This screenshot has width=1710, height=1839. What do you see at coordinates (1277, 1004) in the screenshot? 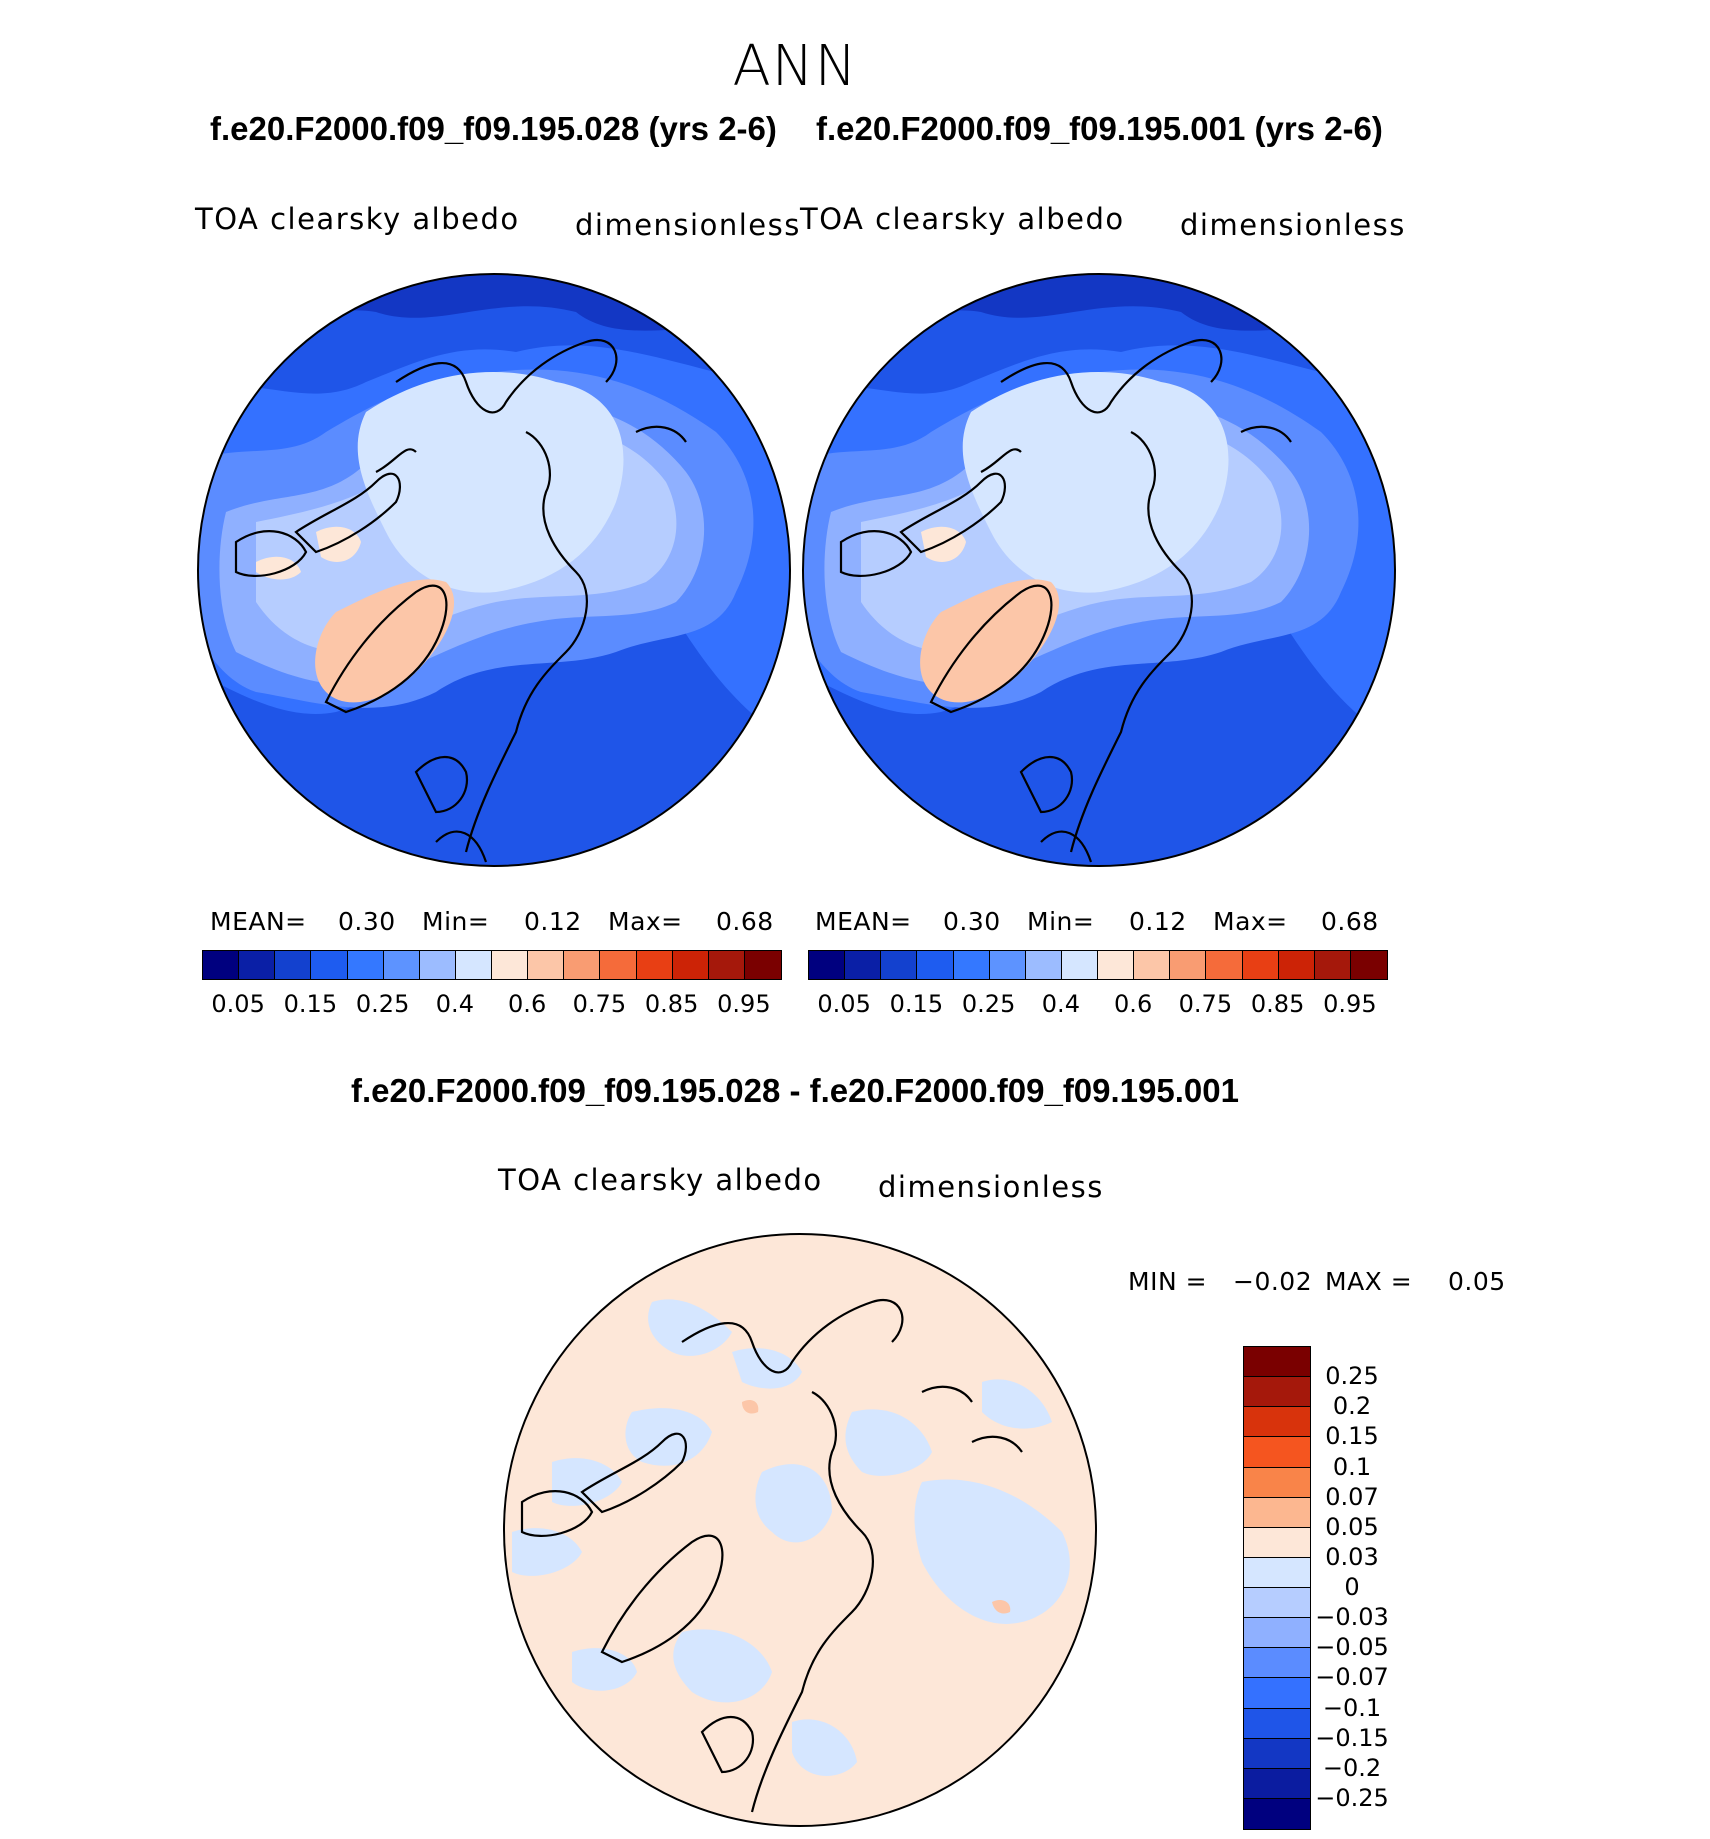
I see `panel-b-colorbar-tick-label: 0.85` at bounding box center [1277, 1004].